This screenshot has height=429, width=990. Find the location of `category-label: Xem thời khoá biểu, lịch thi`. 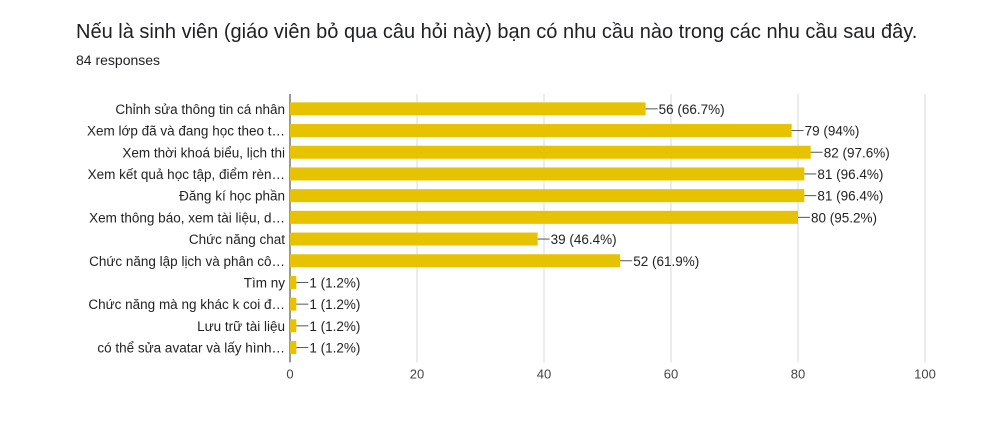

category-label: Xem thời khoá biểu, lịch thi is located at coordinates (203, 152).